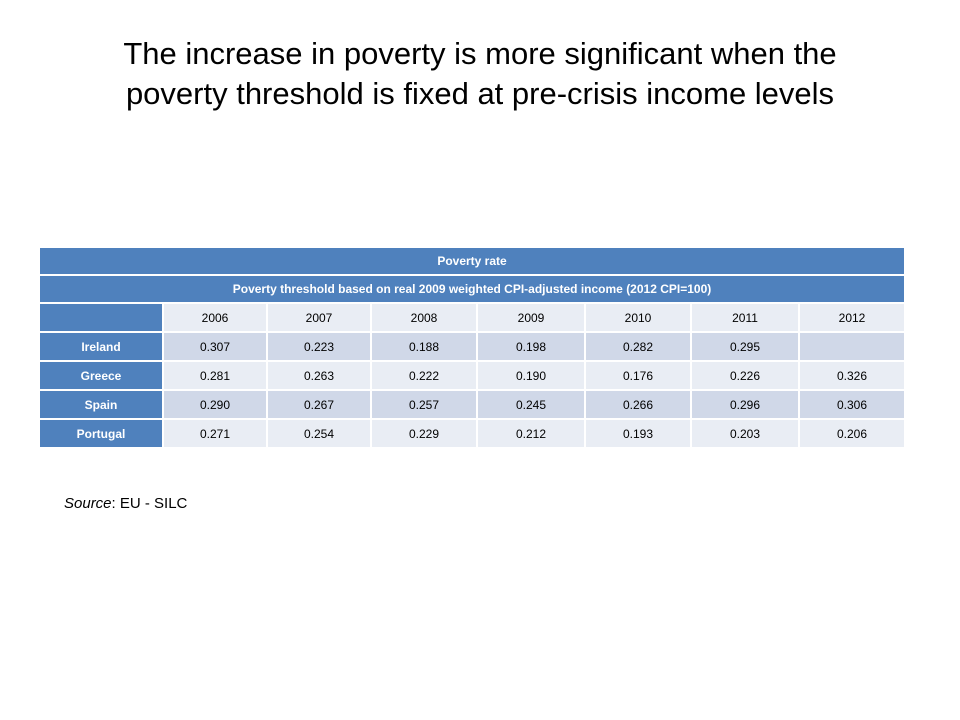  Describe the element at coordinates (216, 433) in the screenshot. I see `value-cell: 0.271` at that location.